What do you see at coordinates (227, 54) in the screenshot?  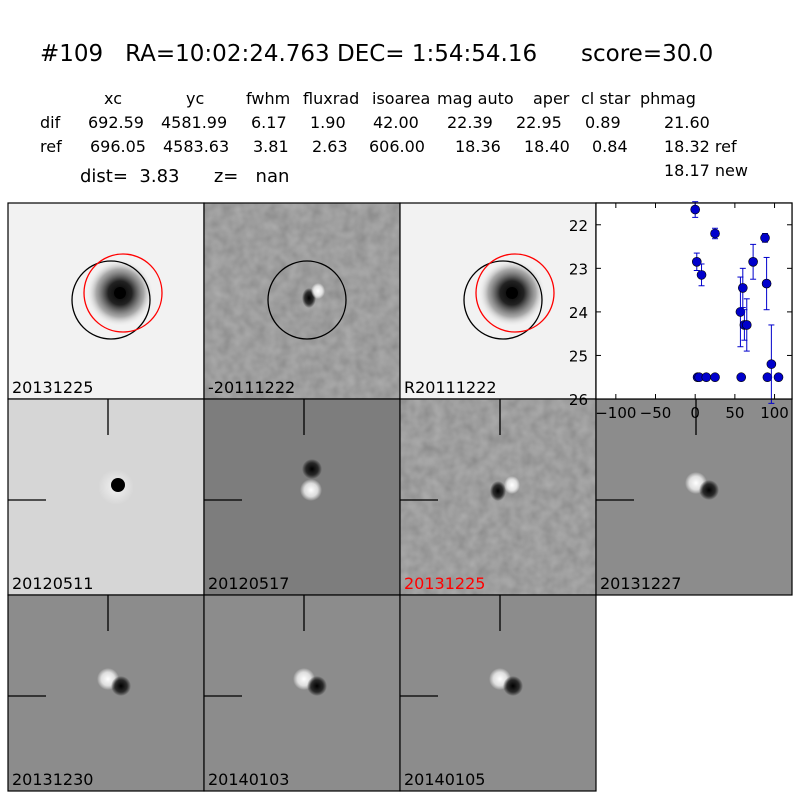 I see `ra-coordinate: RA=10:02:24.763` at bounding box center [227, 54].